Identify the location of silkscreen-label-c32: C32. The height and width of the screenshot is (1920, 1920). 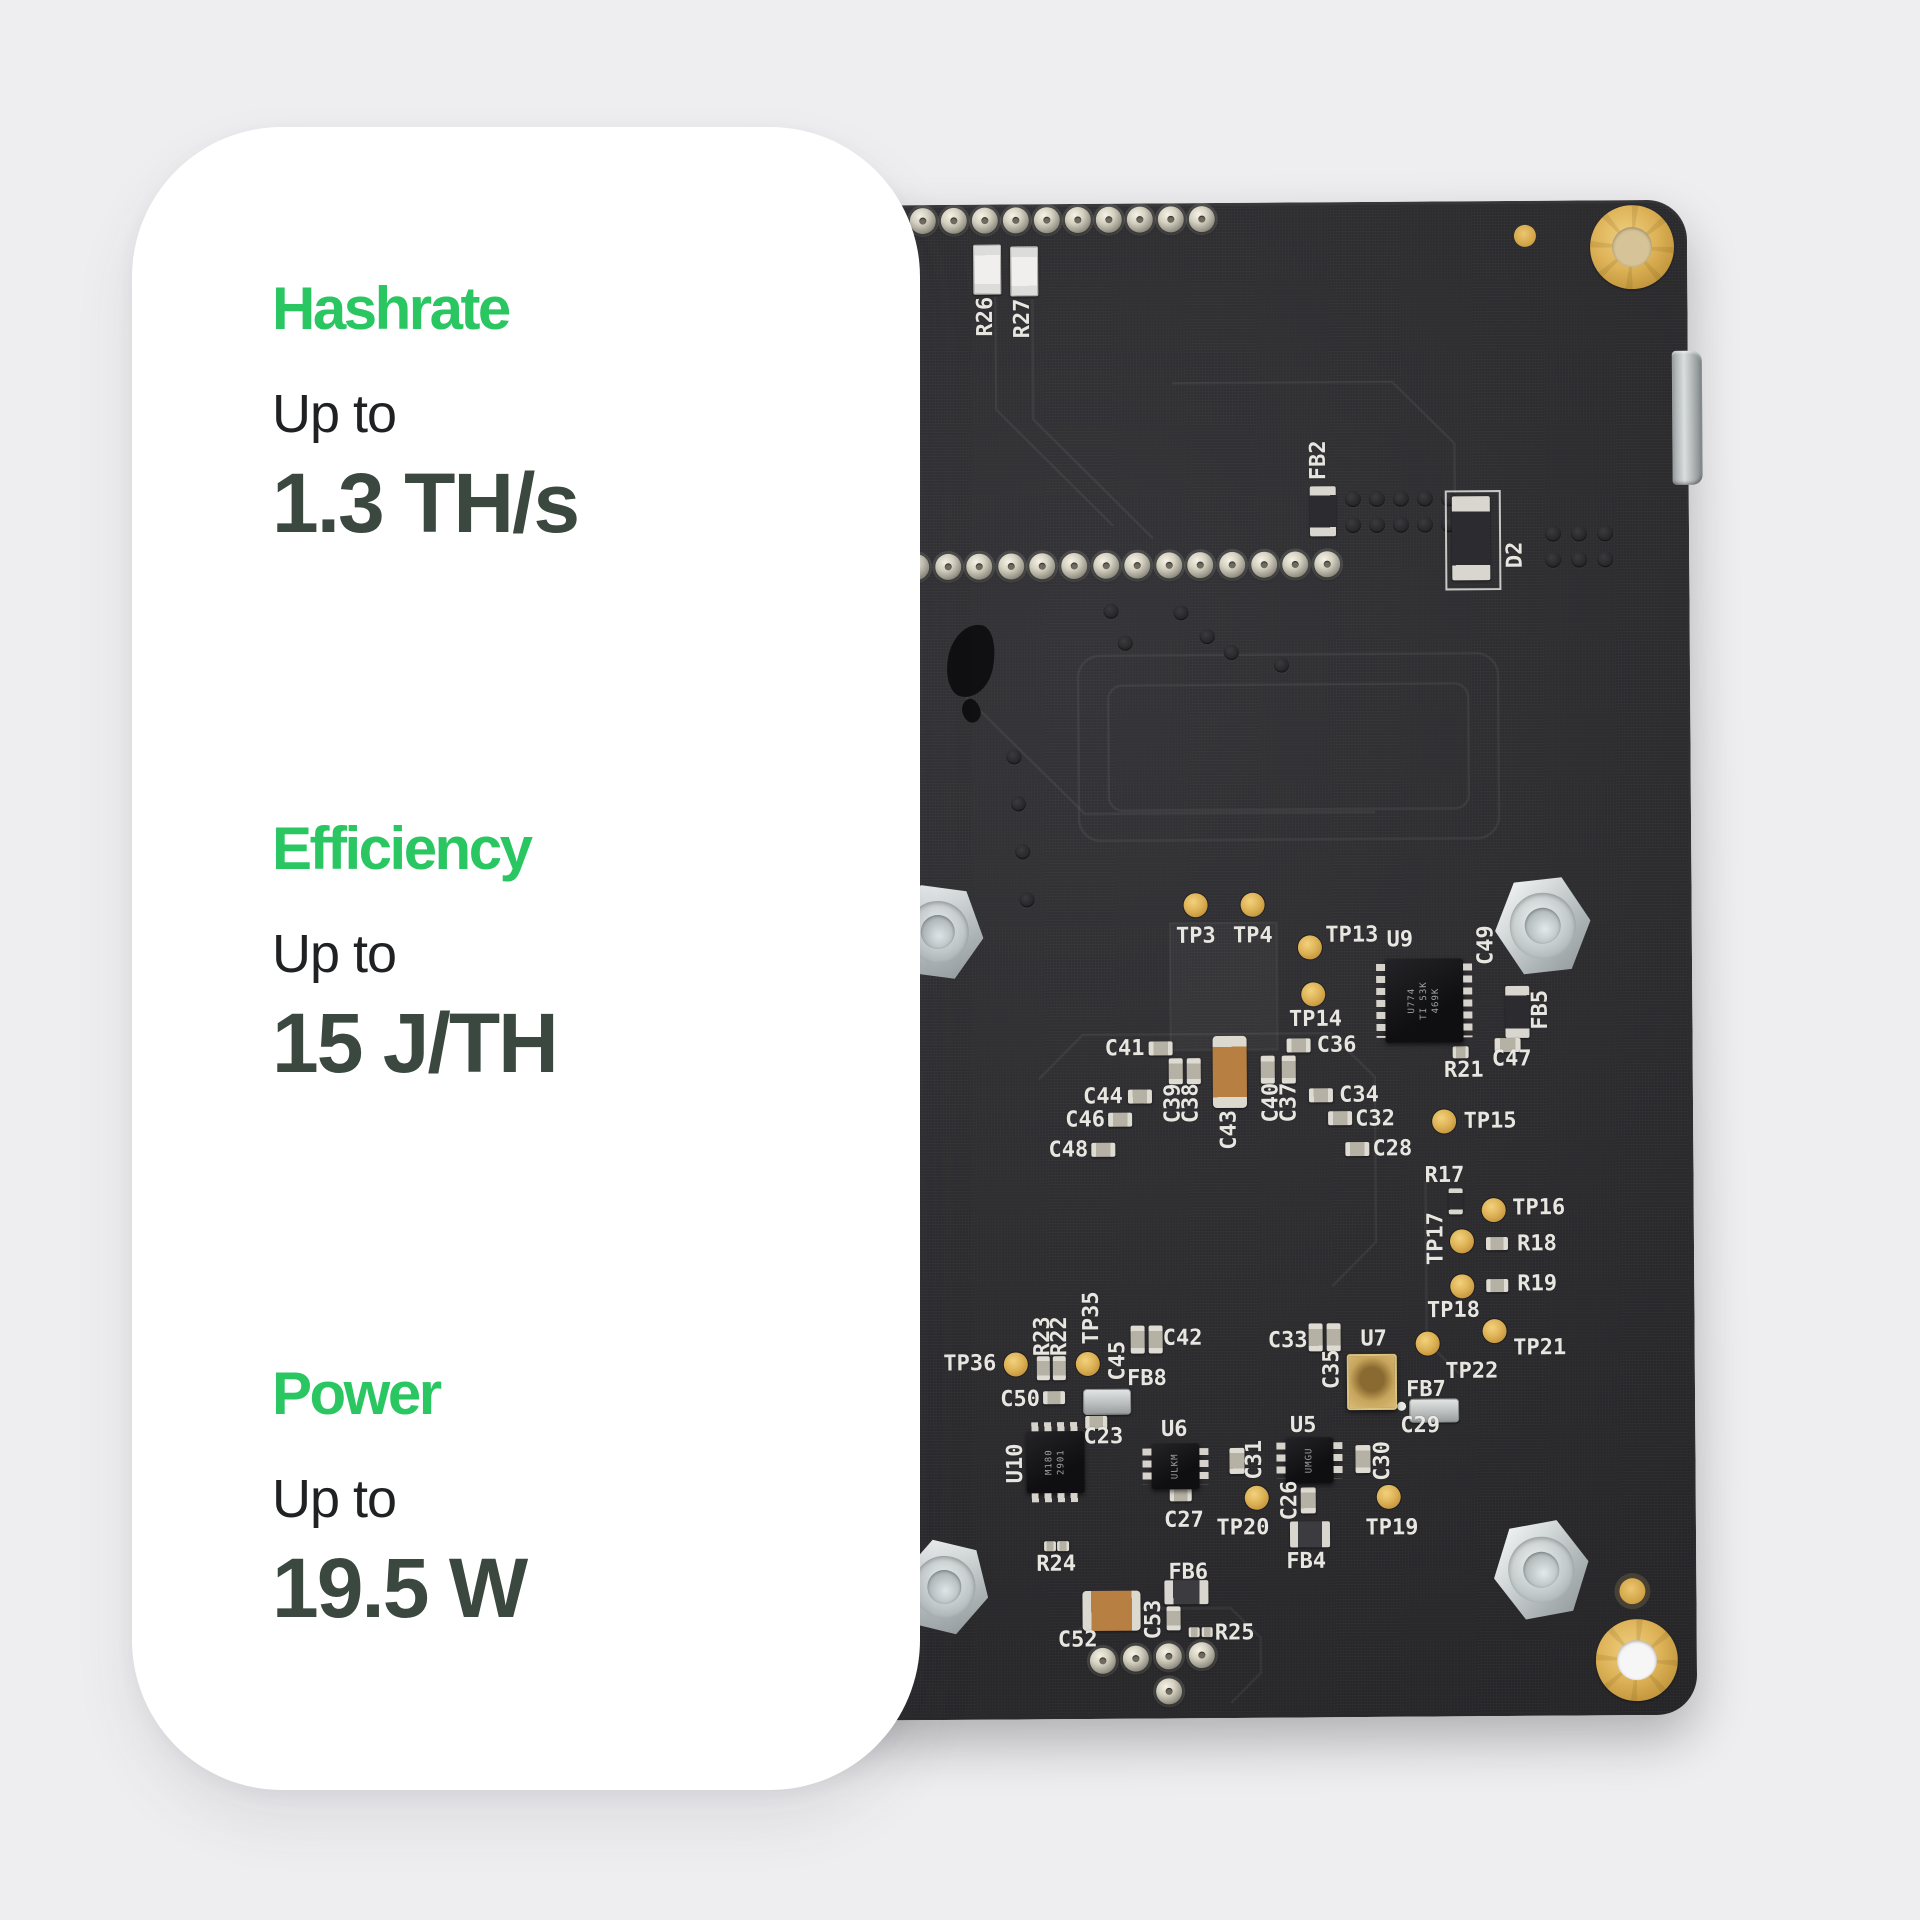
(1375, 1119).